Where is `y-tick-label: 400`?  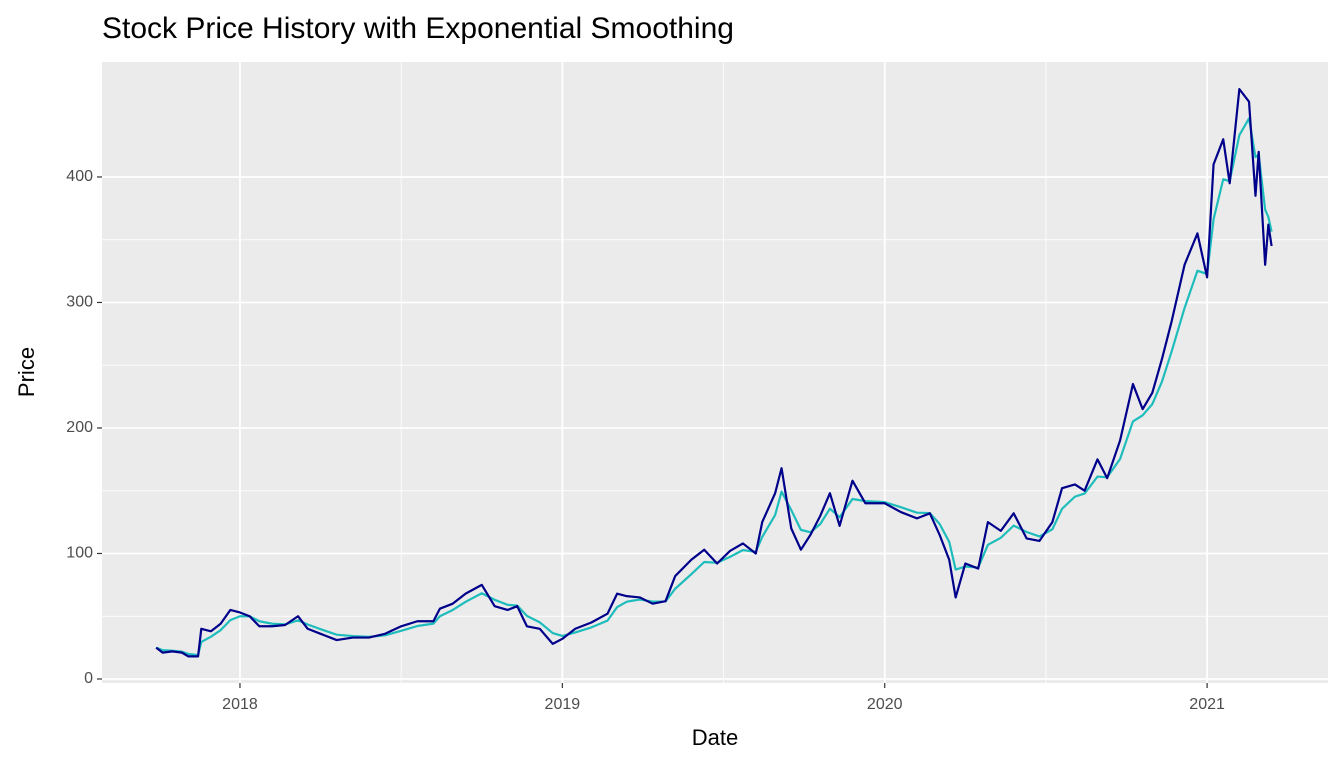
y-tick-label: 400 is located at coordinates (79, 176).